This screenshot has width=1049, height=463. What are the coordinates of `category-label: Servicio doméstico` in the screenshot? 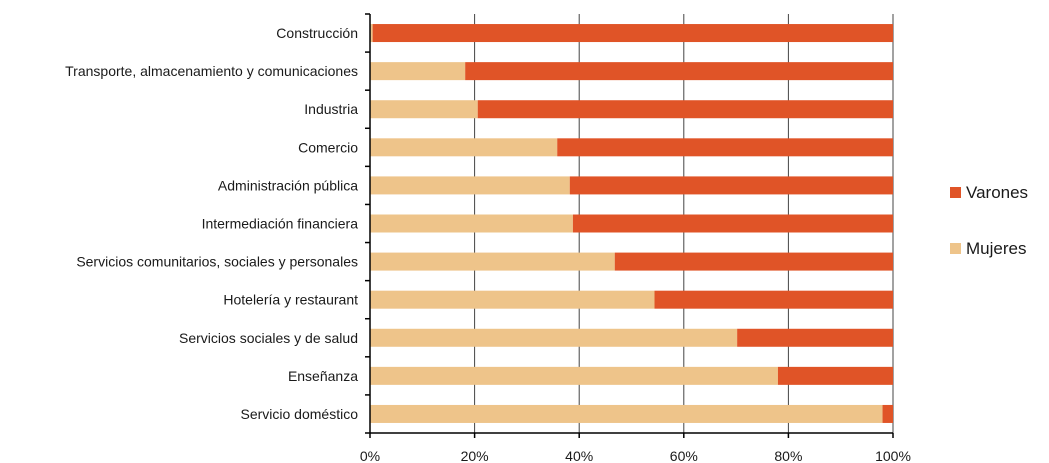 It's located at (300, 414).